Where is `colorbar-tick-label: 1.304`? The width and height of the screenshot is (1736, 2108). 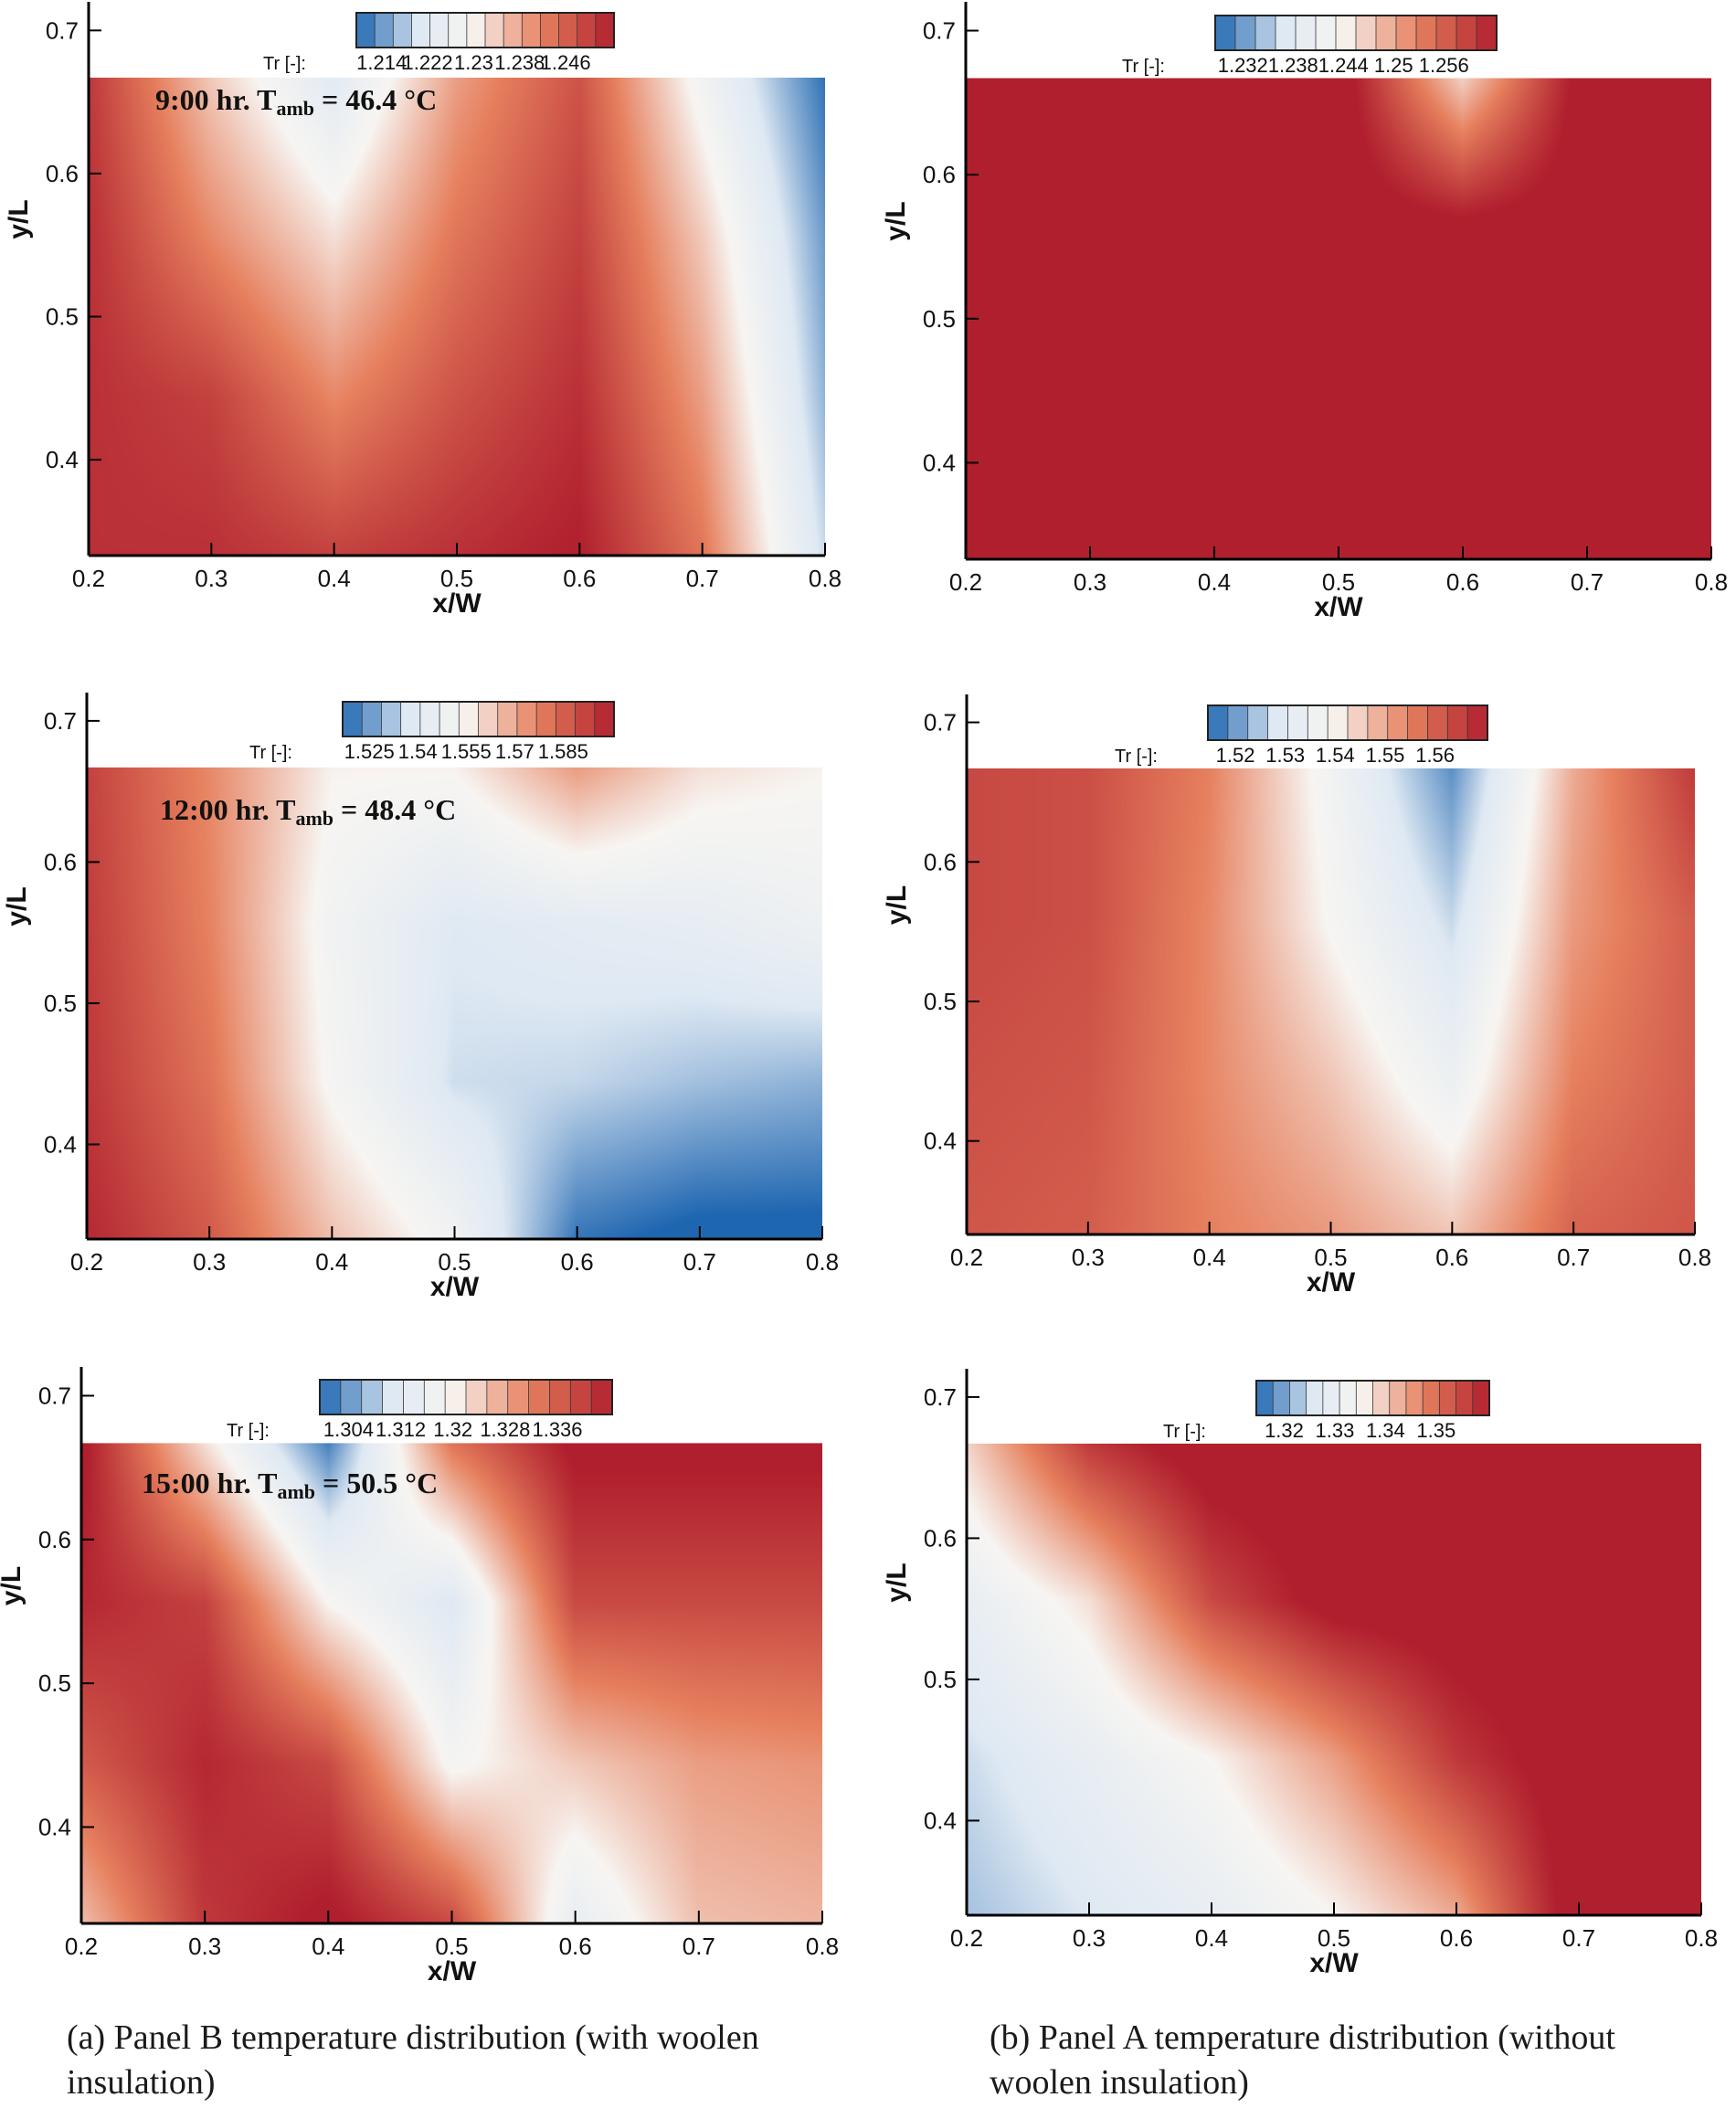 colorbar-tick-label: 1.304 is located at coordinates (348, 1430).